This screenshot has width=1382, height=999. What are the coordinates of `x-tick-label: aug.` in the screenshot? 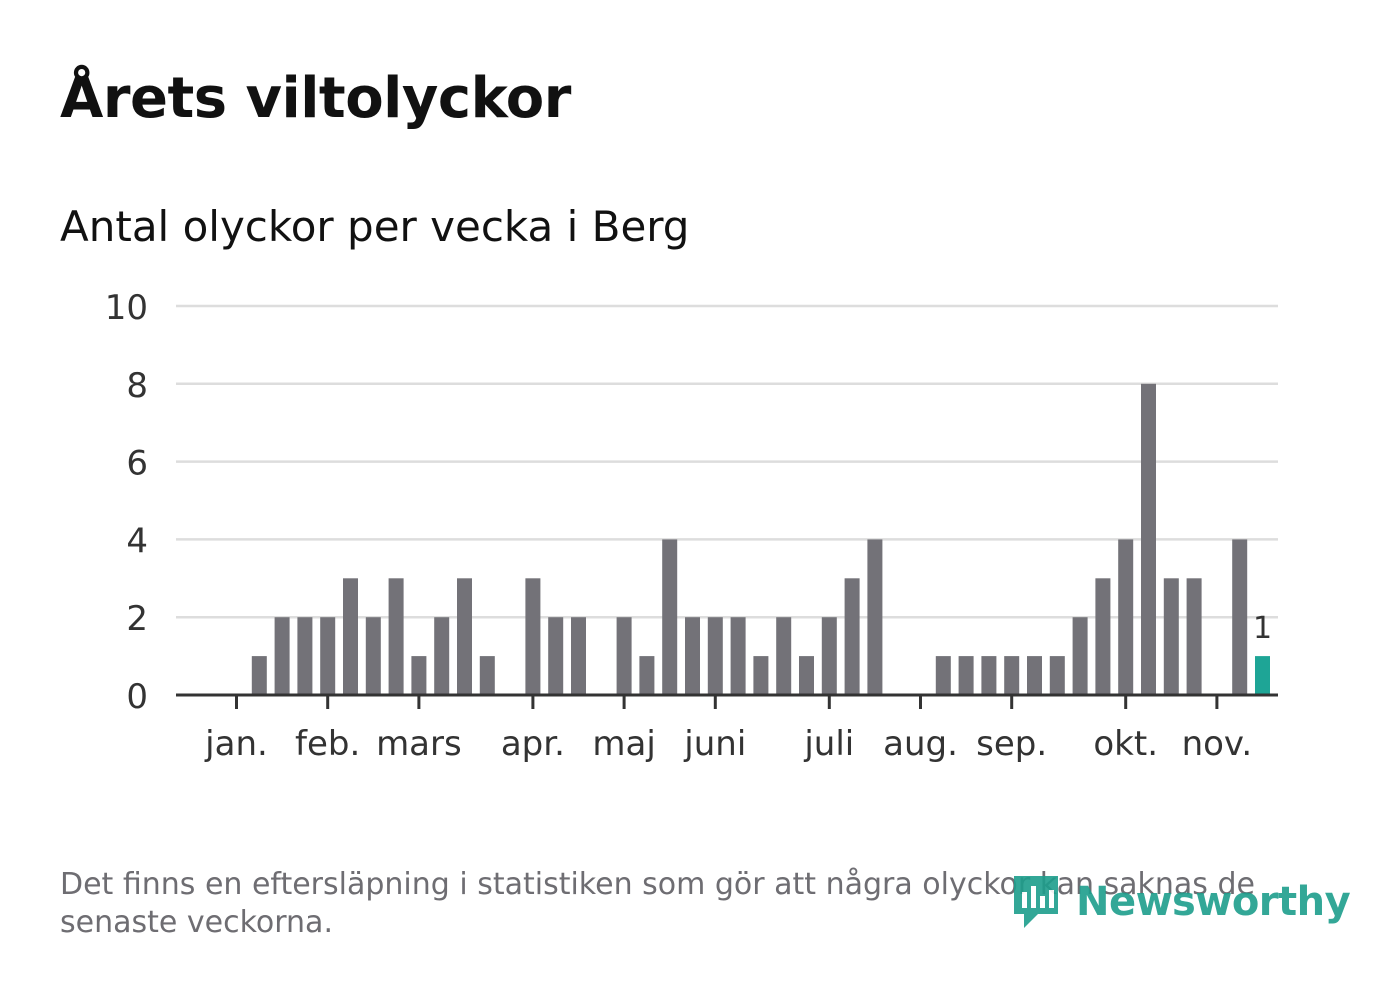 It's located at (920, 744).